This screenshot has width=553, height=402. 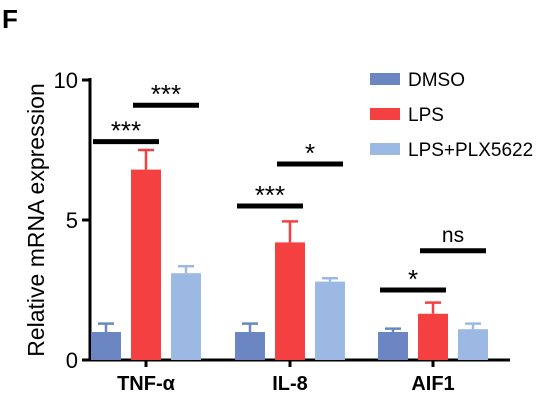 What do you see at coordinates (146, 384) in the screenshot?
I see `x-category-label: TNF-α` at bounding box center [146, 384].